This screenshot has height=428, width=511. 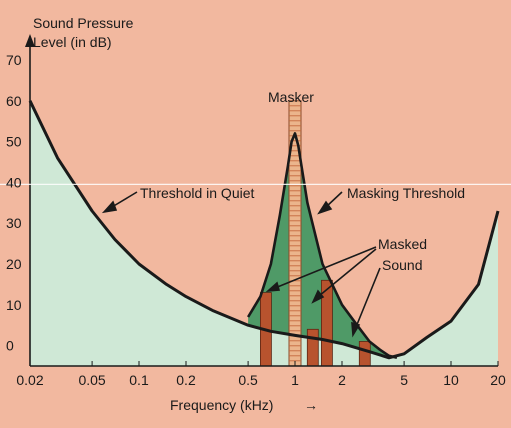 What do you see at coordinates (402, 244) in the screenshot?
I see `masked-sound-label-line-1: Masked` at bounding box center [402, 244].